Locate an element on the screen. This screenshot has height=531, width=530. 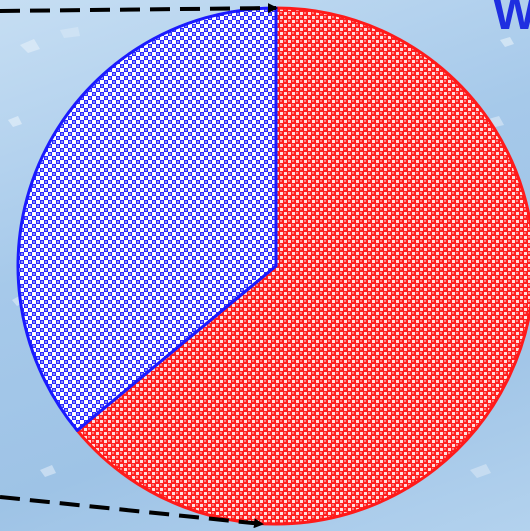
bottom-dashed-arrow is located at coordinates (132, 512).